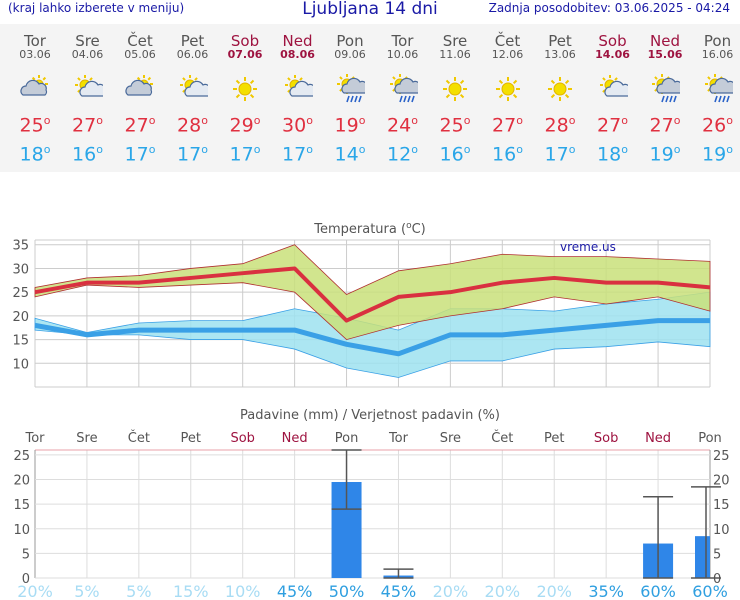  Describe the element at coordinates (21, 505) in the screenshot. I see `y-tick-label-left: 15` at that location.